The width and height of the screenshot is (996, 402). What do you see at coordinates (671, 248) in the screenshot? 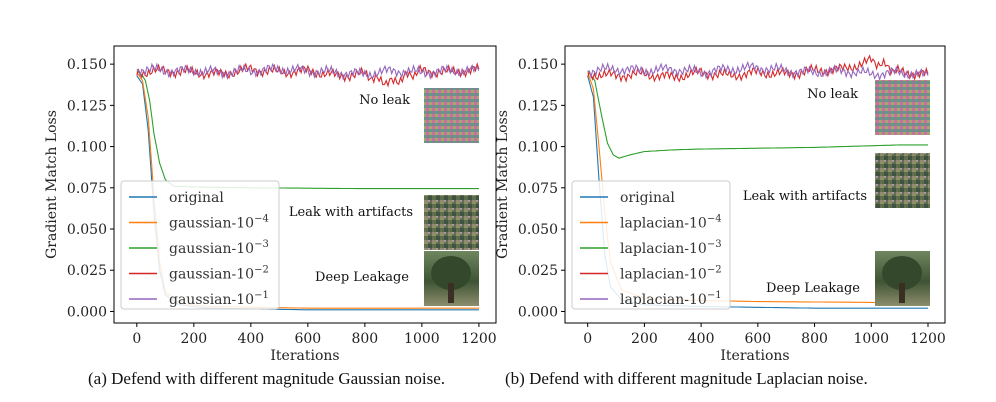
I see `legend-entry: laplacian-10−3` at bounding box center [671, 248].